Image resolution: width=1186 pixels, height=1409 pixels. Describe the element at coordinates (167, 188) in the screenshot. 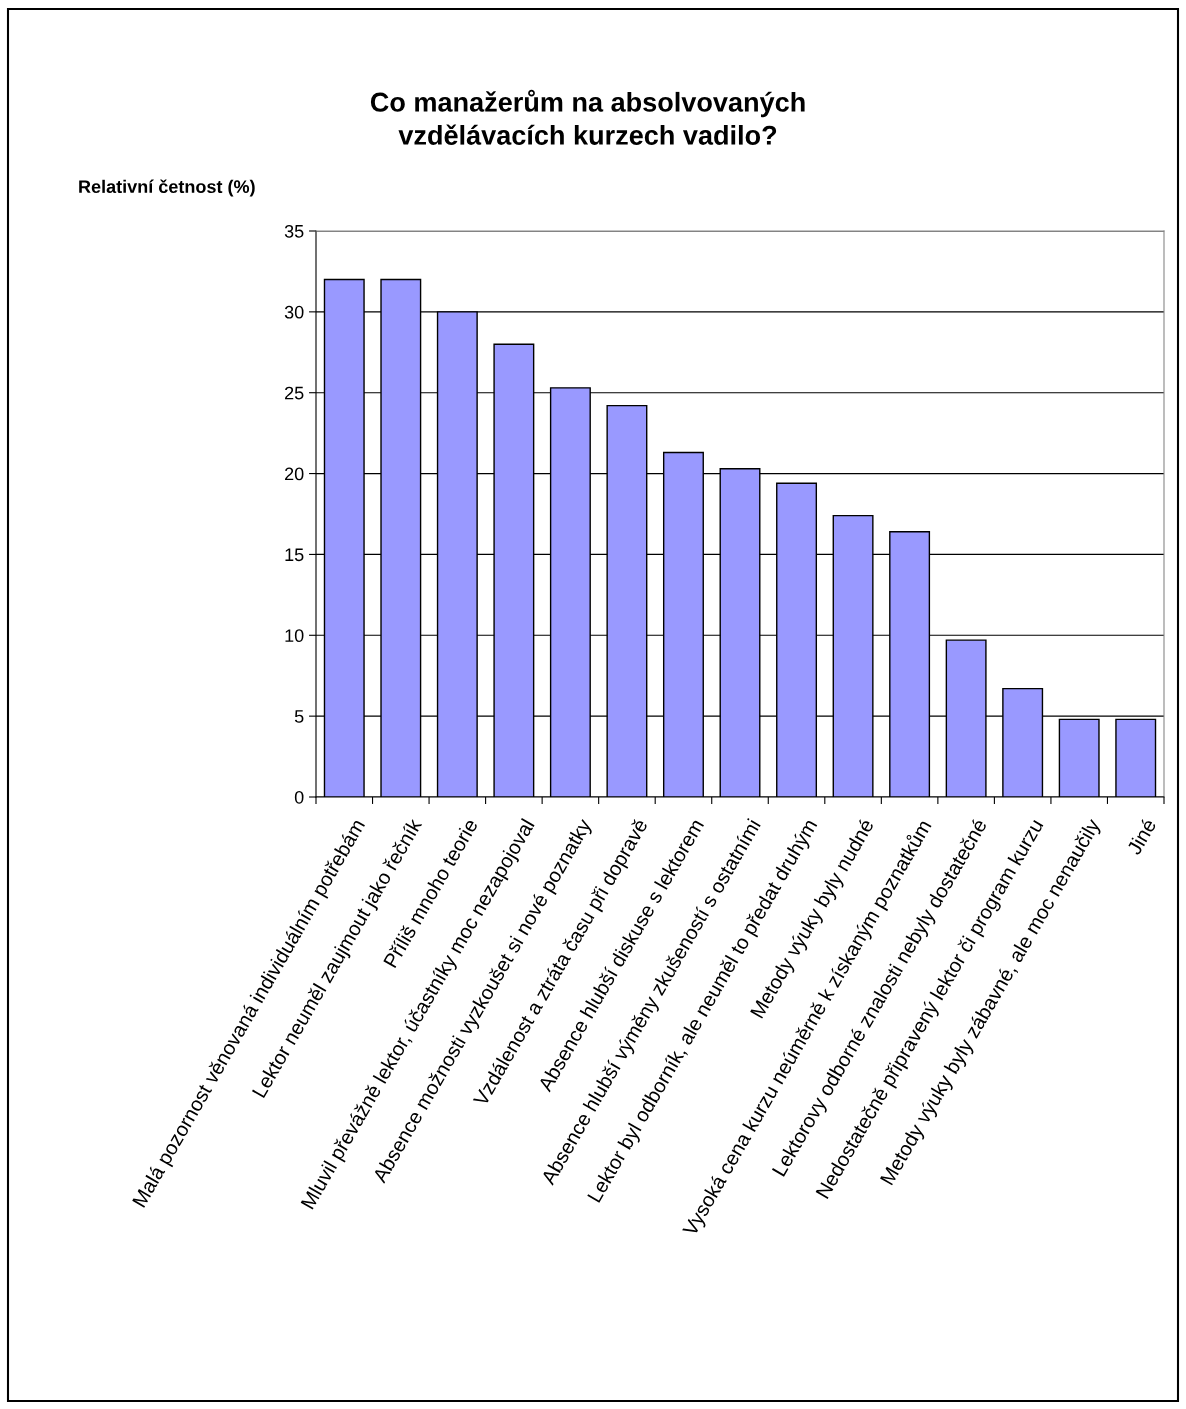

I see `y-axis-title: Relativní četnost (%)` at that location.